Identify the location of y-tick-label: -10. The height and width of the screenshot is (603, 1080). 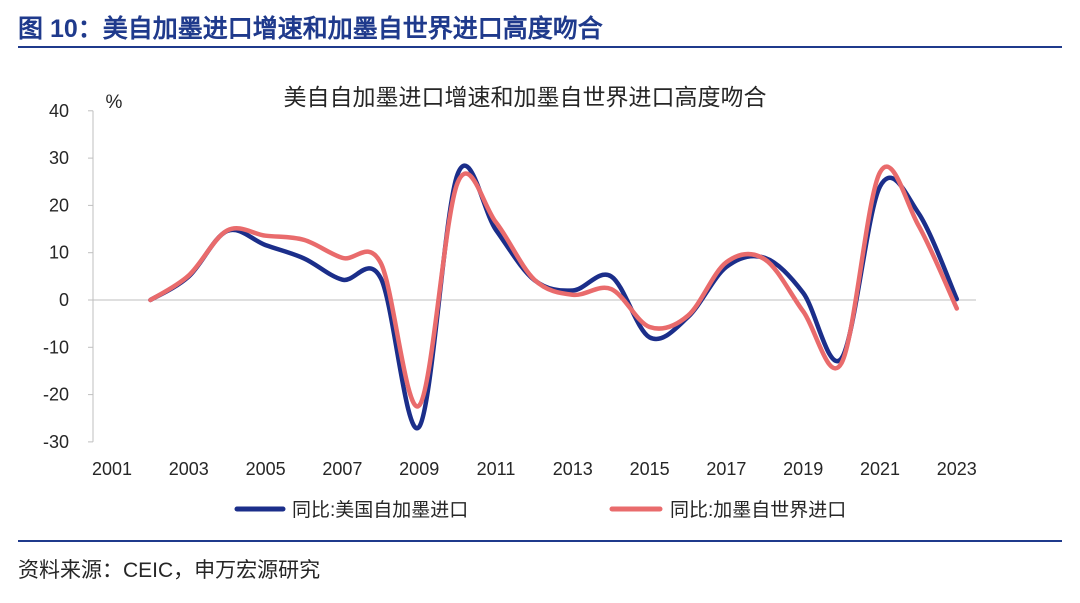
(56, 347).